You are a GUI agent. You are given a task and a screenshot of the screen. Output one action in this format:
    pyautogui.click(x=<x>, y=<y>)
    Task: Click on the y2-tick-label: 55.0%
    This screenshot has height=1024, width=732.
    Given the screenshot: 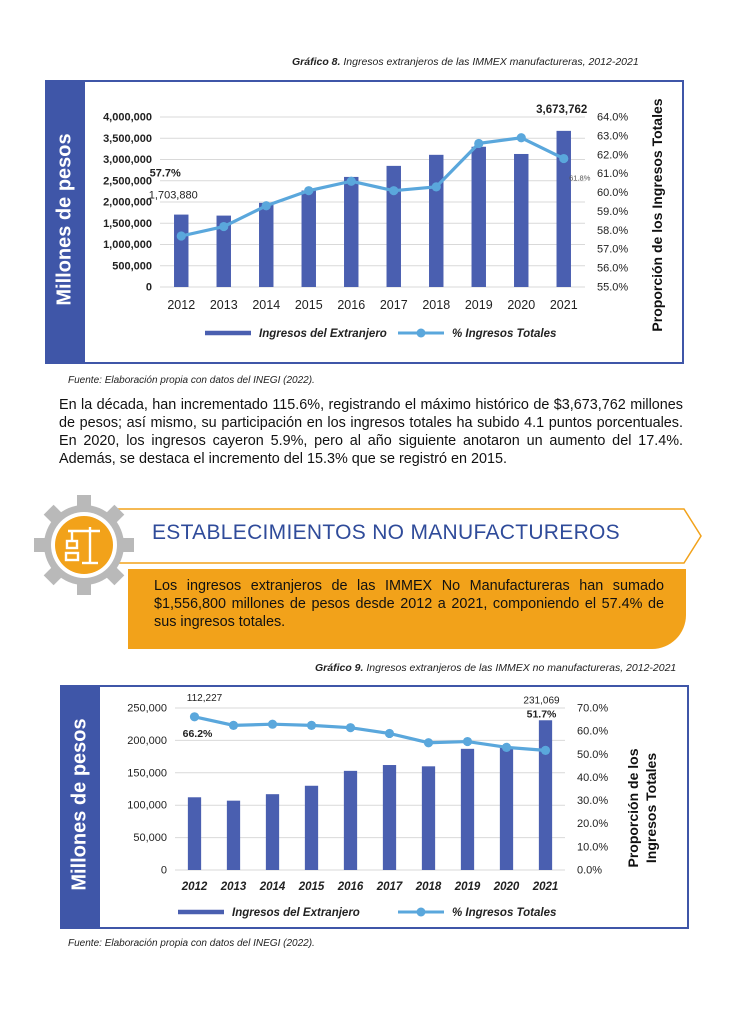 What is the action you would take?
    pyautogui.click(x=612, y=288)
    